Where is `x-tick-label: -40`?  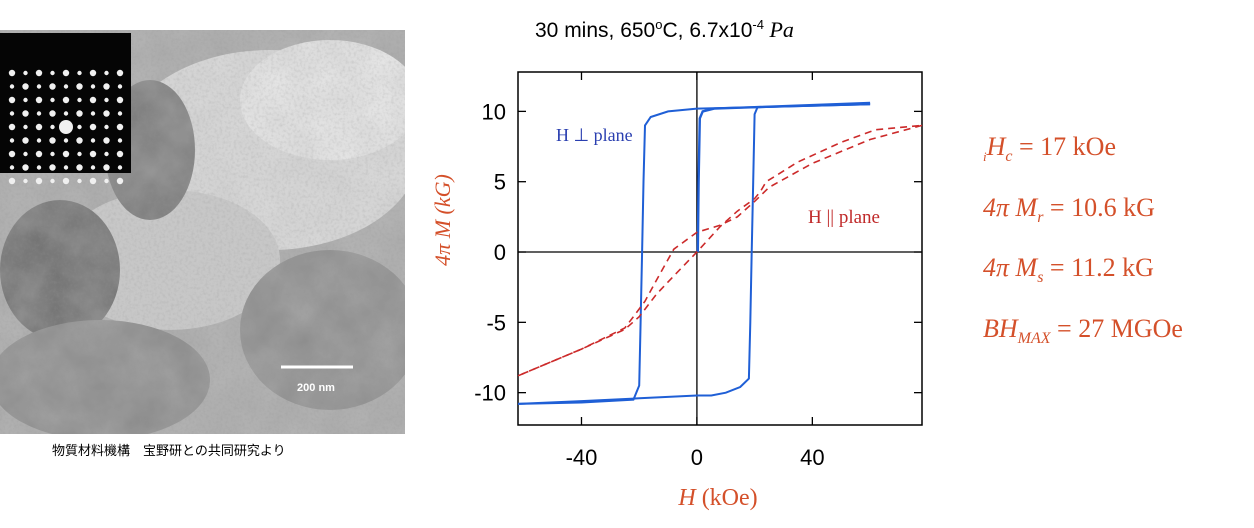
x-tick-label: -40 is located at coordinates (582, 457).